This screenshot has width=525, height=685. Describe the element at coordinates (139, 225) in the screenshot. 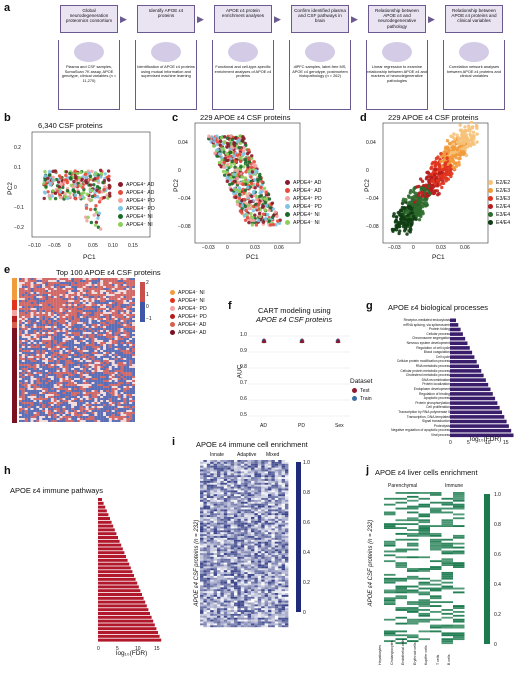

I see `legend-label: APOE4⁻ NI` at that location.